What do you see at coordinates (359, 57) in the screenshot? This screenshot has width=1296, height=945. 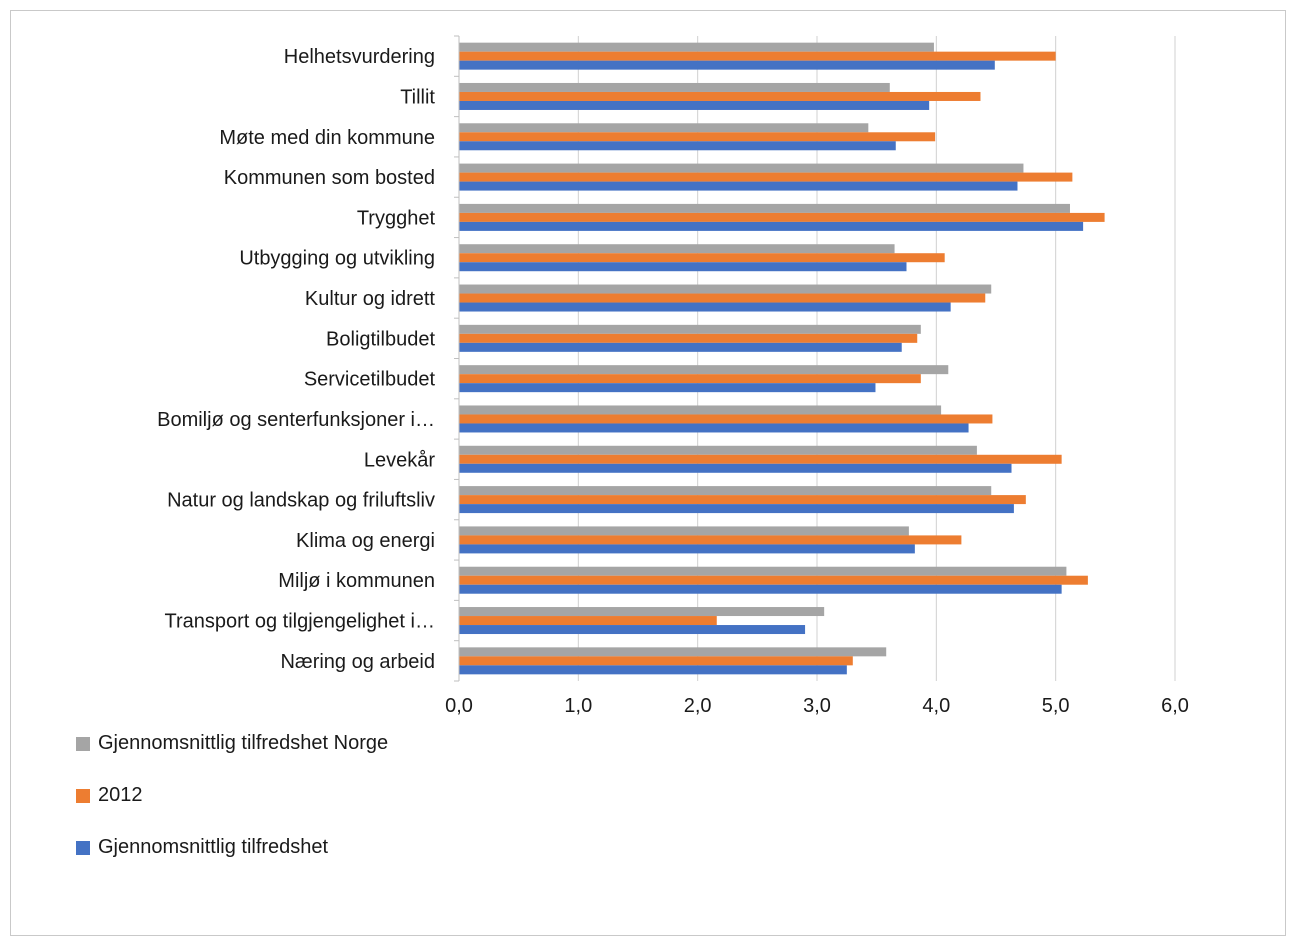 I see `category-label: Helhetsvurdering` at bounding box center [359, 57].